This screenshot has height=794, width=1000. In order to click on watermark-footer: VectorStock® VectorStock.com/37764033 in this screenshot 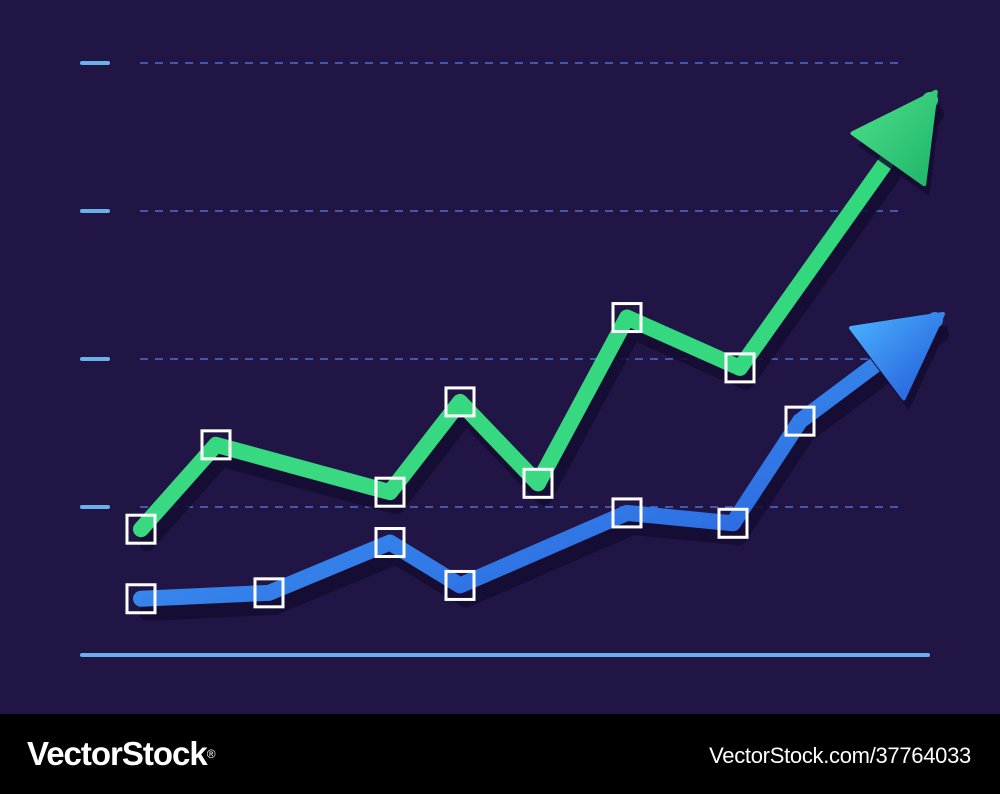, I will do `click(500, 754)`.